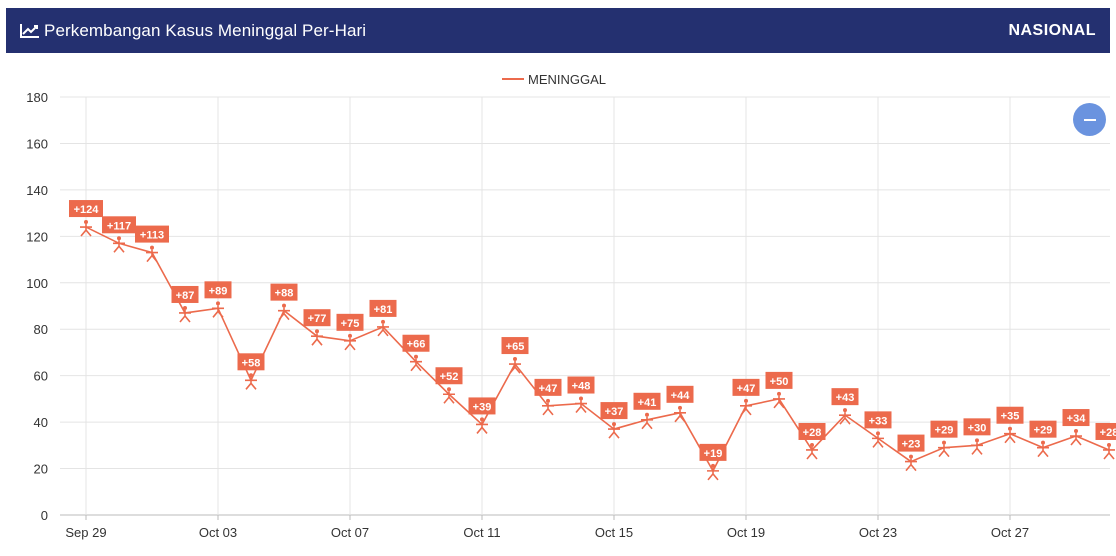  I want to click on data-label: +58, so click(251, 363).